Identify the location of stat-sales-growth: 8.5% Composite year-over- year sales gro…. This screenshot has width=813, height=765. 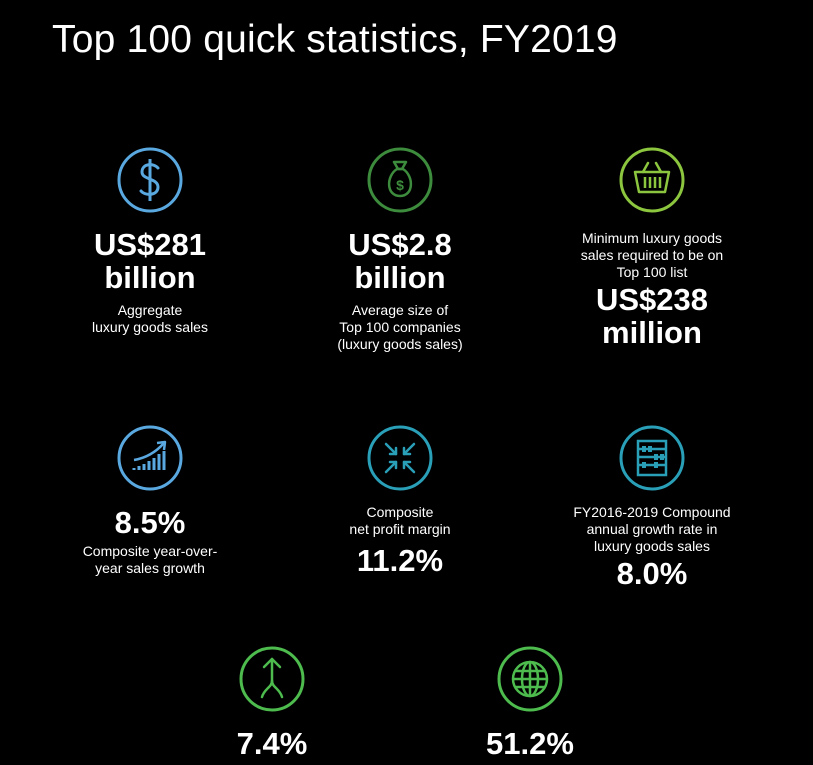
(150, 500).